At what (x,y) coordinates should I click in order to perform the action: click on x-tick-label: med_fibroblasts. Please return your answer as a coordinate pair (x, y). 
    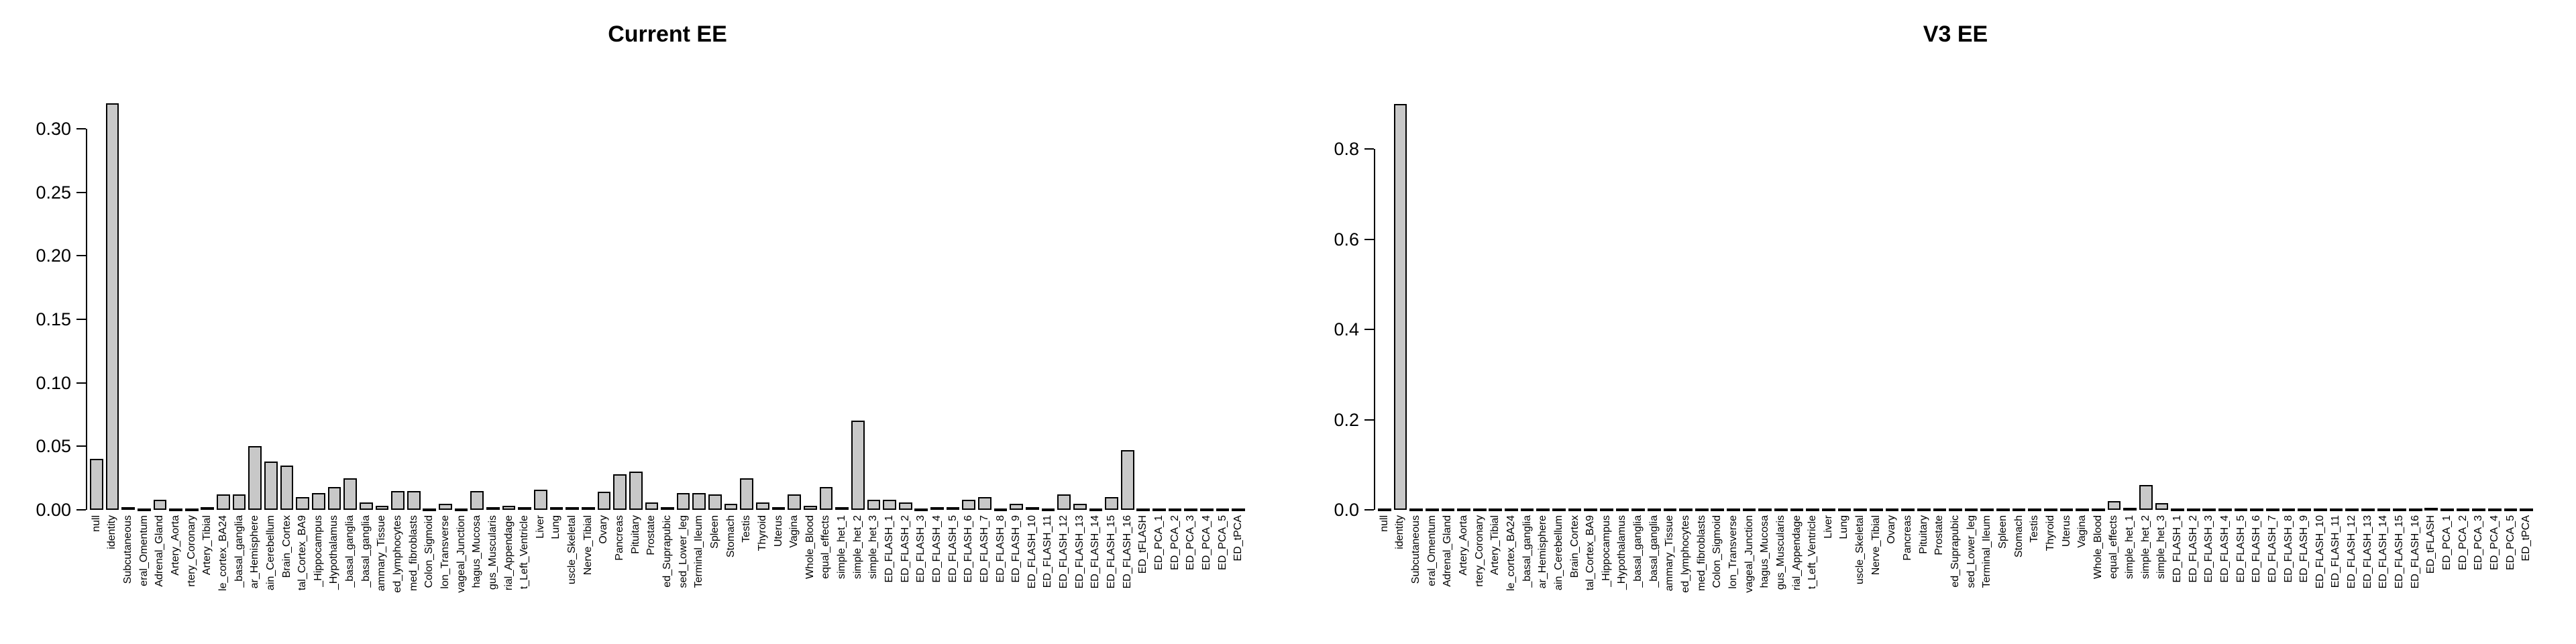
    Looking at the image, I should click on (1701, 553).